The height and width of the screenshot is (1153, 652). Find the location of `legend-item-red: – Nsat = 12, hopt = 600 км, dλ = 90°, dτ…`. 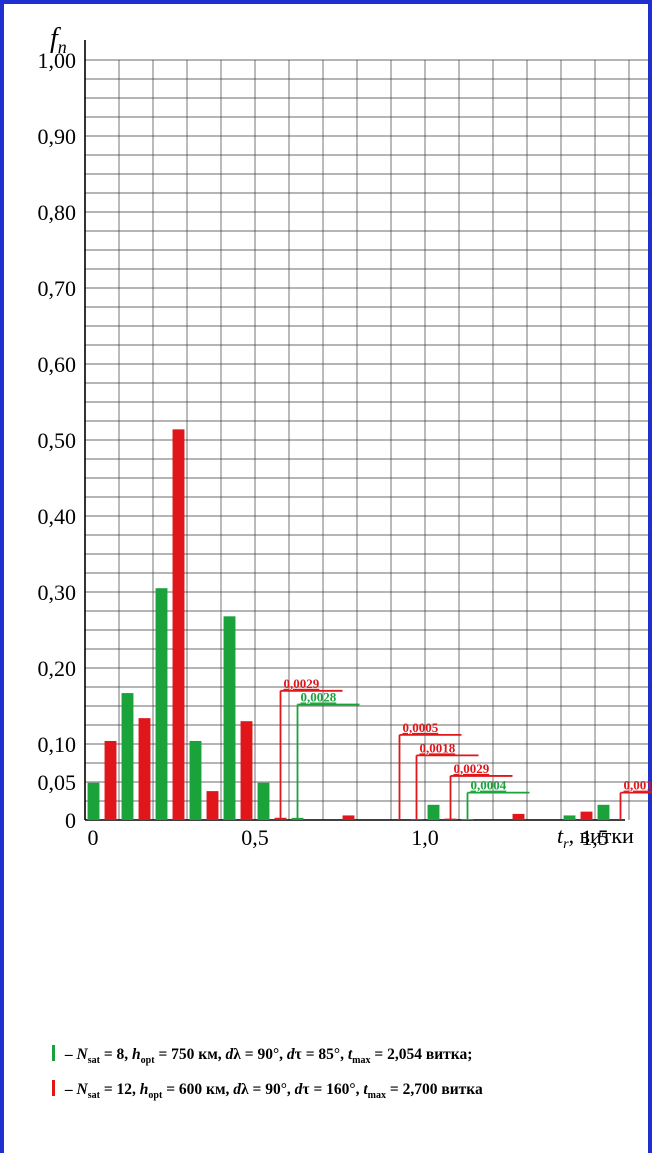

legend-item-red: – Nsat = 12, hopt = 600 км, dλ = 90°, dτ… is located at coordinates (267, 1090).